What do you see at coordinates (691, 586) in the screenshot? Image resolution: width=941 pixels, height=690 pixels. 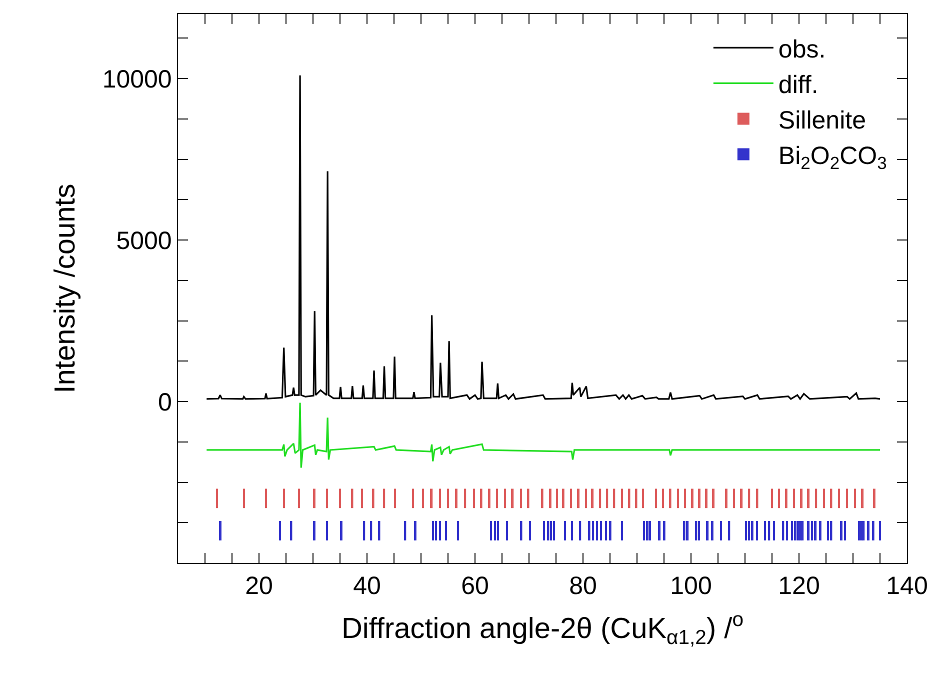 I see `x-tick-label: 100` at bounding box center [691, 586].